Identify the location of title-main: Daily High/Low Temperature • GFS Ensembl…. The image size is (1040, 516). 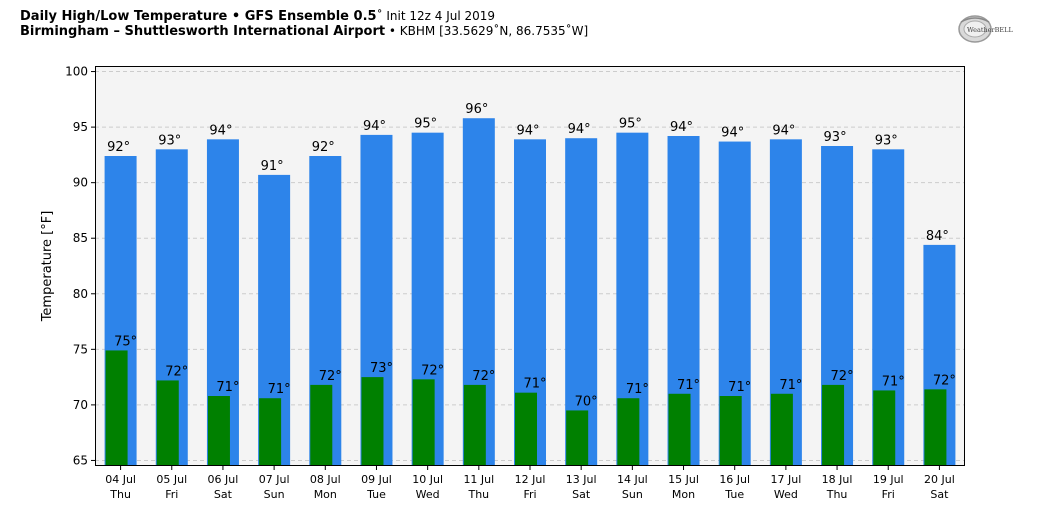
(198, 16).